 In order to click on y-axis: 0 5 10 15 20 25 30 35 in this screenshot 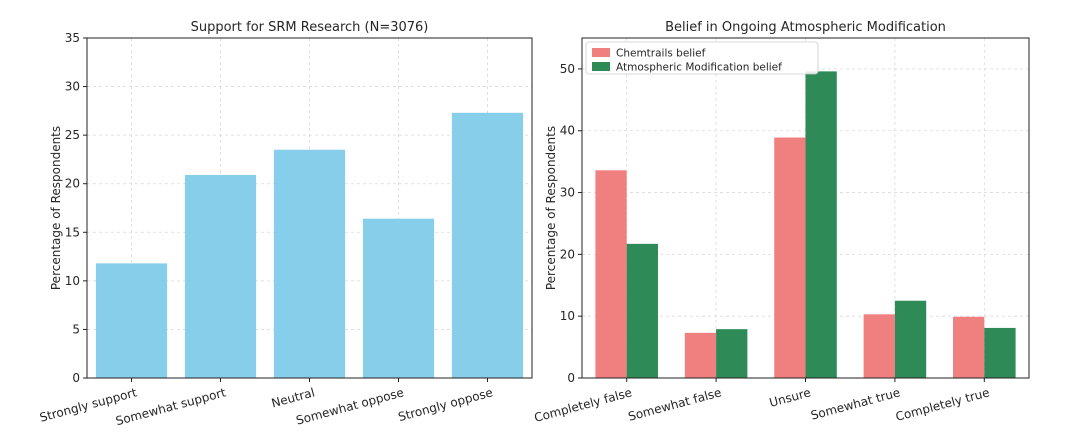, I will do `click(76, 208)`.